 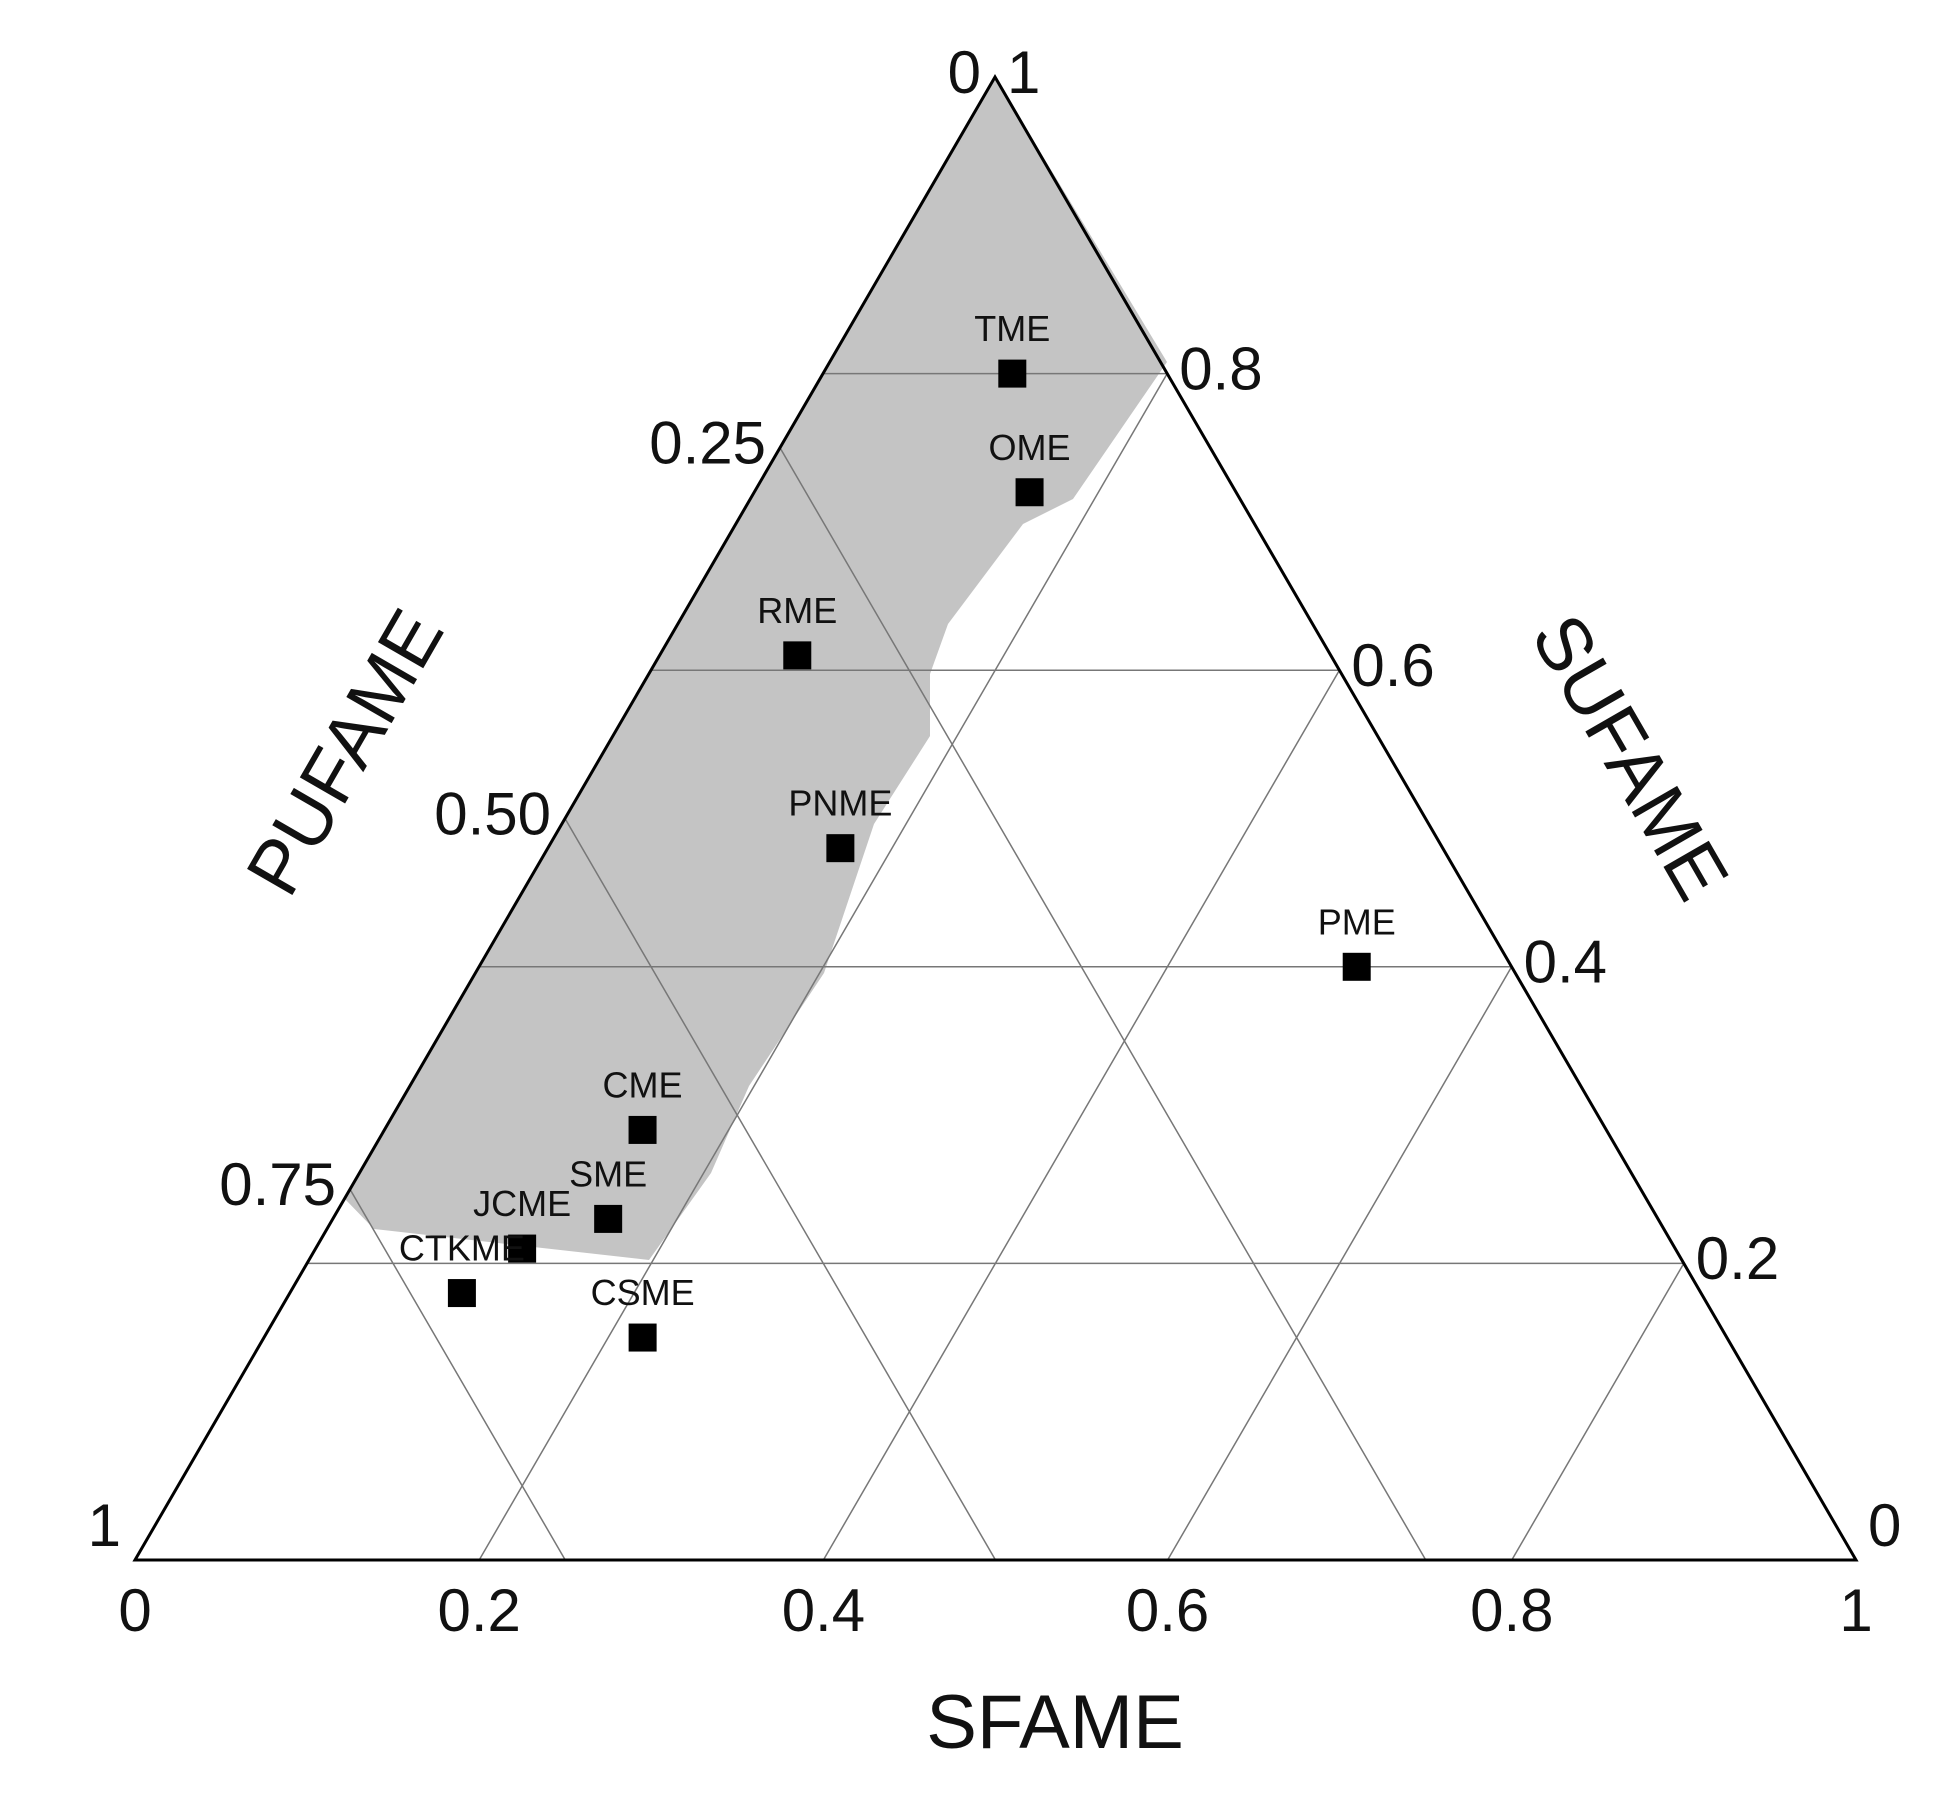 What do you see at coordinates (345, 752) in the screenshot?
I see `axis-title: PUFAME` at bounding box center [345, 752].